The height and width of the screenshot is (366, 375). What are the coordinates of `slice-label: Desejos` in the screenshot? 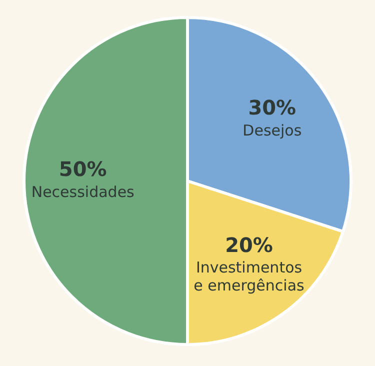 It's located at (272, 130).